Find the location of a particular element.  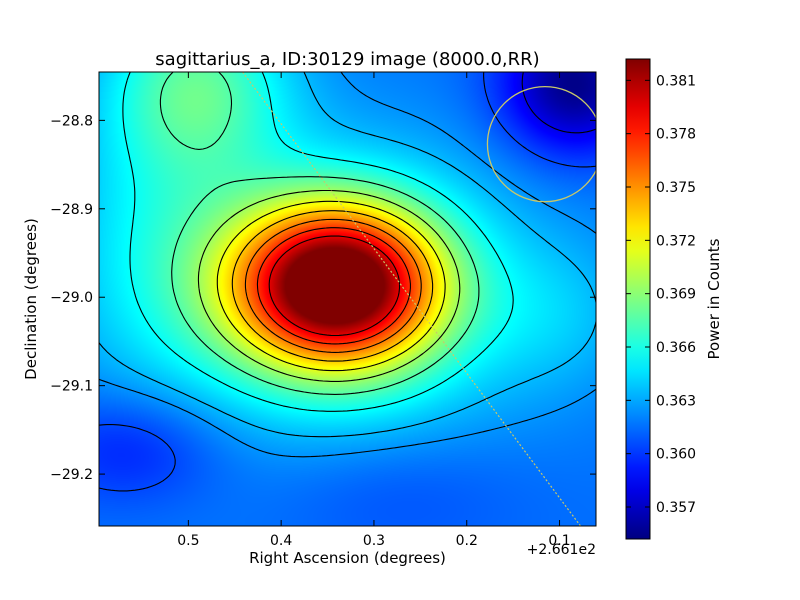

x-tick-label: 0.1 is located at coordinates (559, 541).